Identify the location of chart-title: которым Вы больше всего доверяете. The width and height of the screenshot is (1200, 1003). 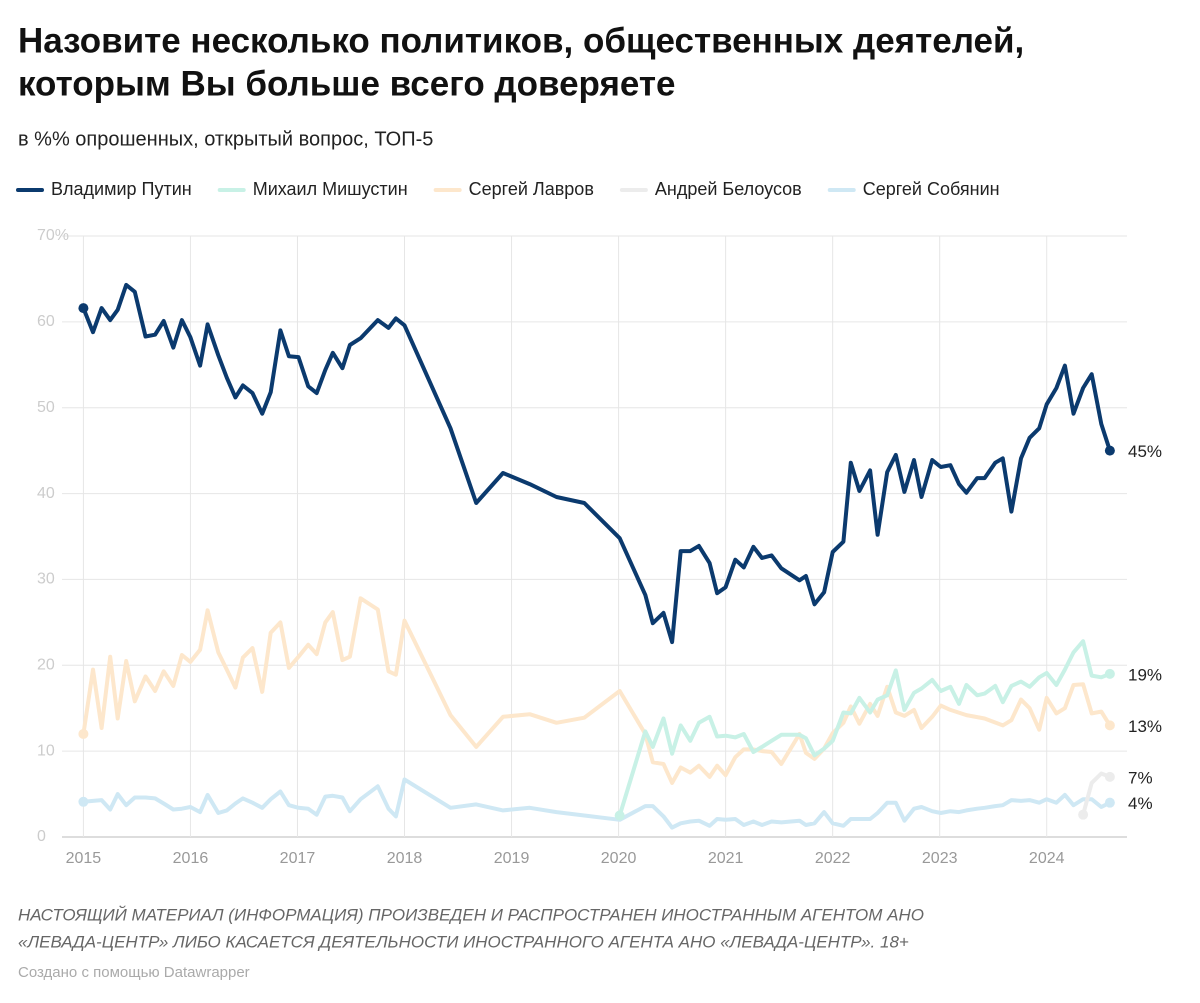
(347, 83).